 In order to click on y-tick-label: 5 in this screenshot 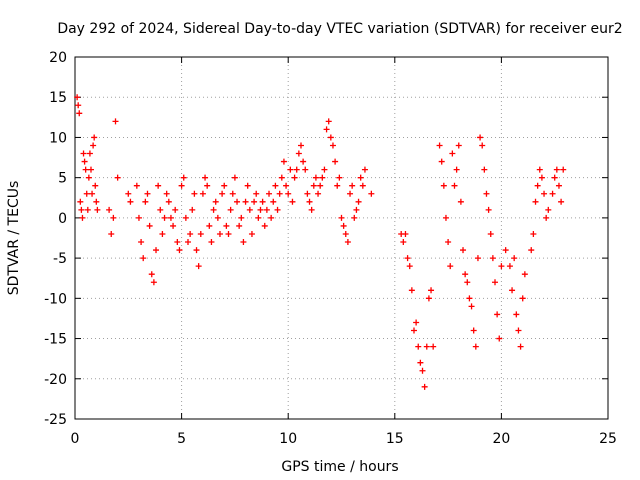, I will do `click(62, 179)`.